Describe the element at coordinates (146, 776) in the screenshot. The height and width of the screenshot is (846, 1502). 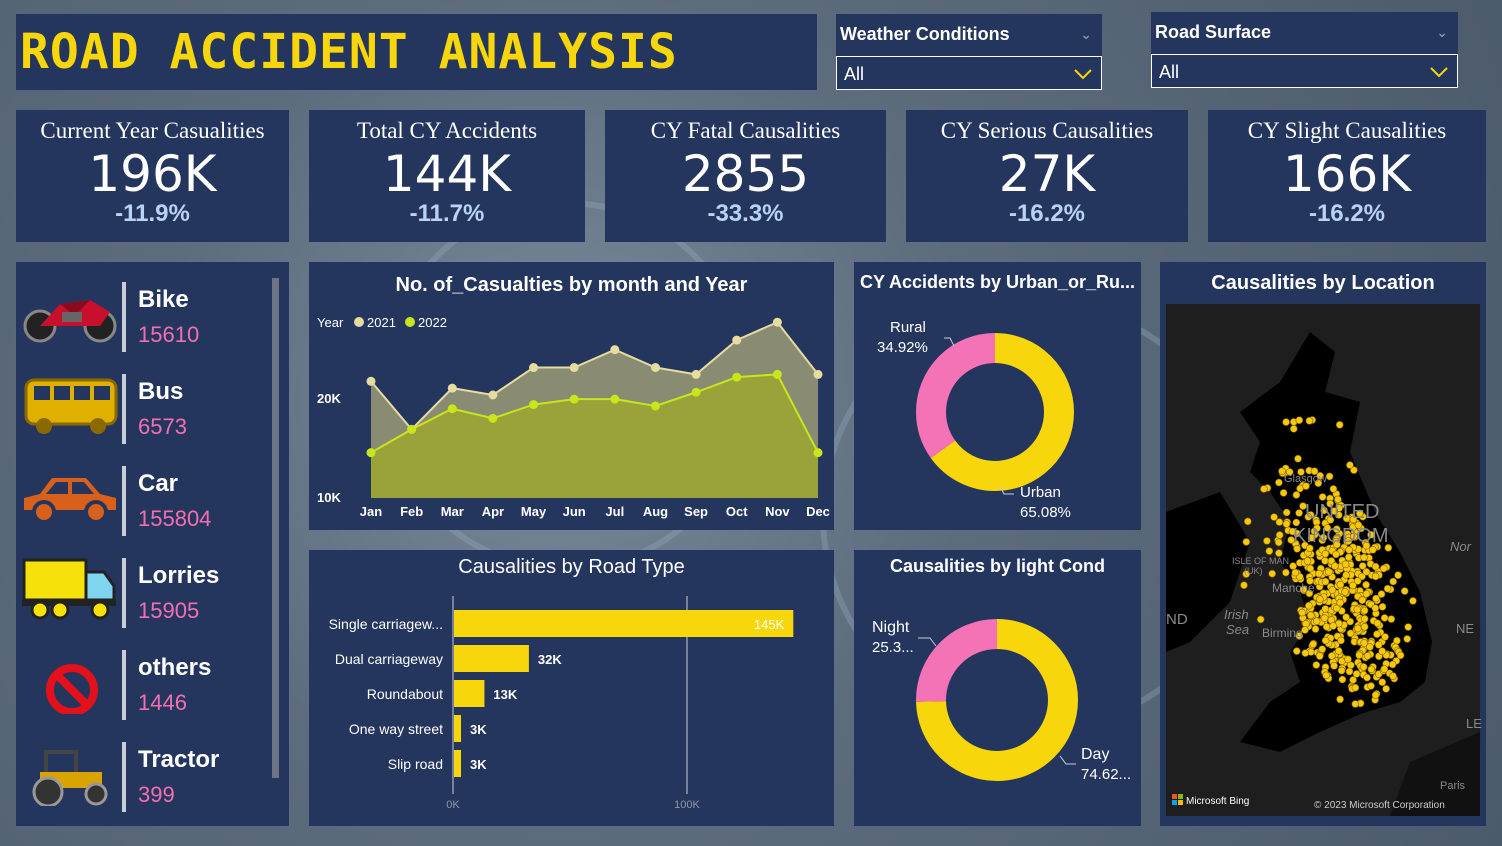
I see `vehicle-item-tractor: Tractor 399` at that location.